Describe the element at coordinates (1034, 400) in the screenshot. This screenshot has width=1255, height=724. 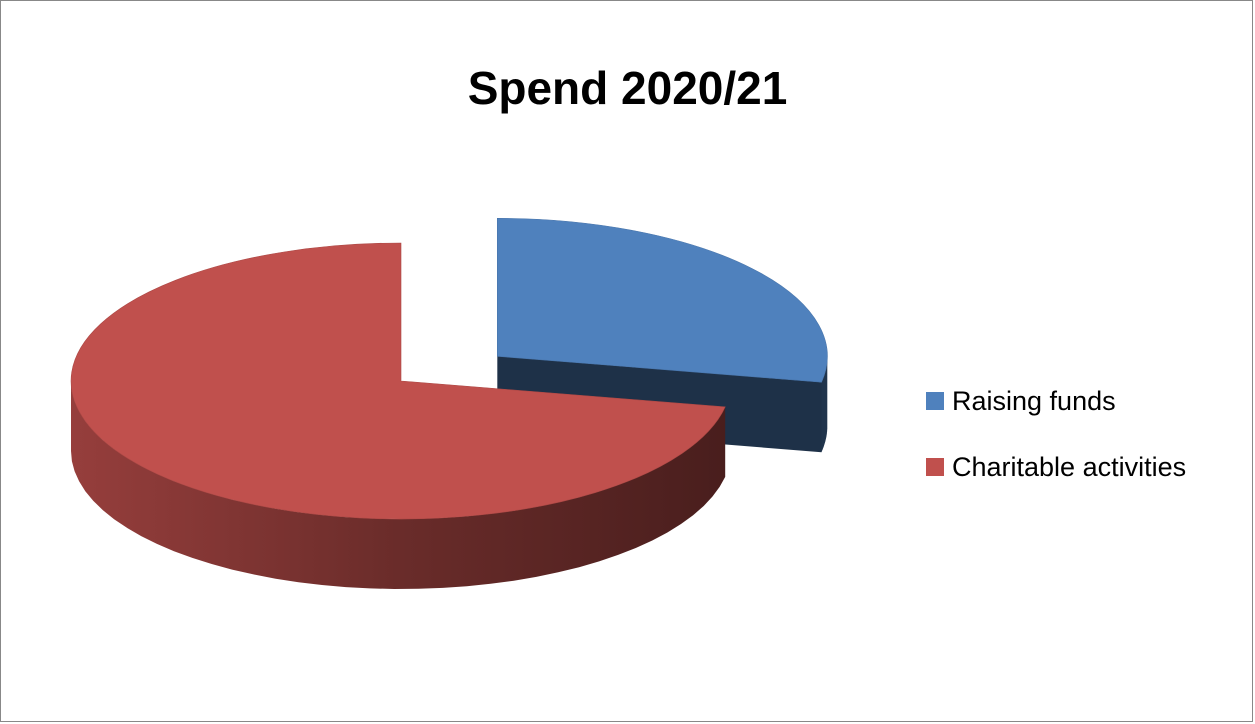
I see `legend-label: Raising funds` at that location.